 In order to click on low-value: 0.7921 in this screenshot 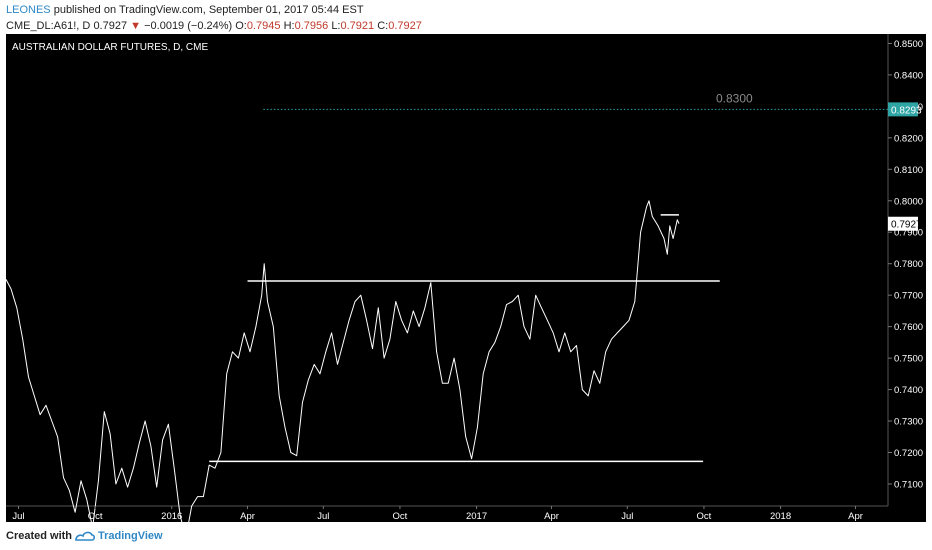, I will do `click(357, 26)`.